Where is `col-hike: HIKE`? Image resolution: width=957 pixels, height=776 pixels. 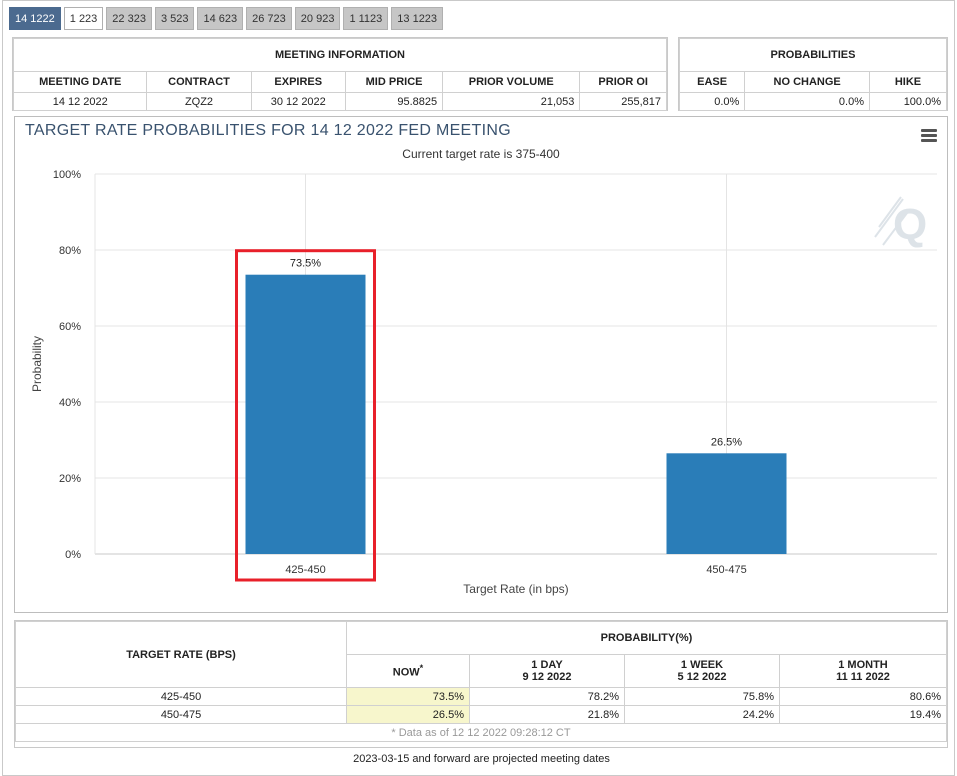 col-hike: HIKE is located at coordinates (908, 82).